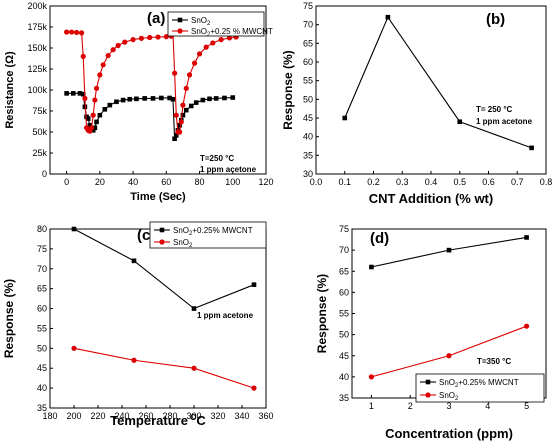  I want to click on panel-b-xtick-label: 0.3, so click(402, 182).